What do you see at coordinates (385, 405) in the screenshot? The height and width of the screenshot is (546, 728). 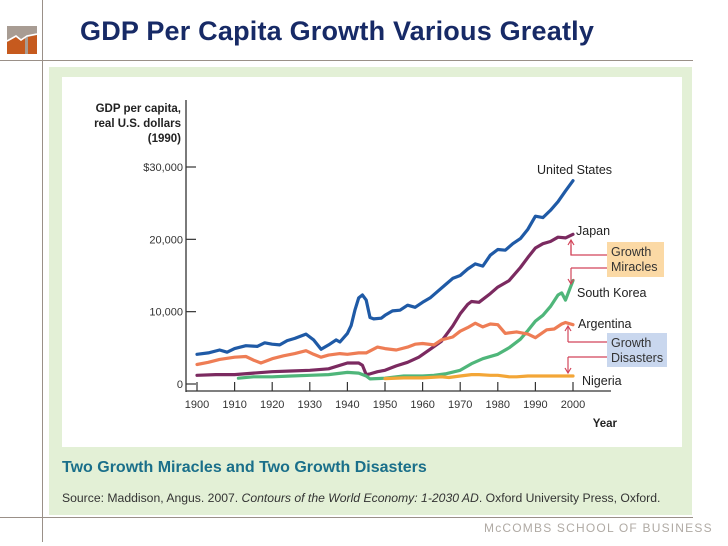 I see `x-tick-label: 1950` at bounding box center [385, 405].